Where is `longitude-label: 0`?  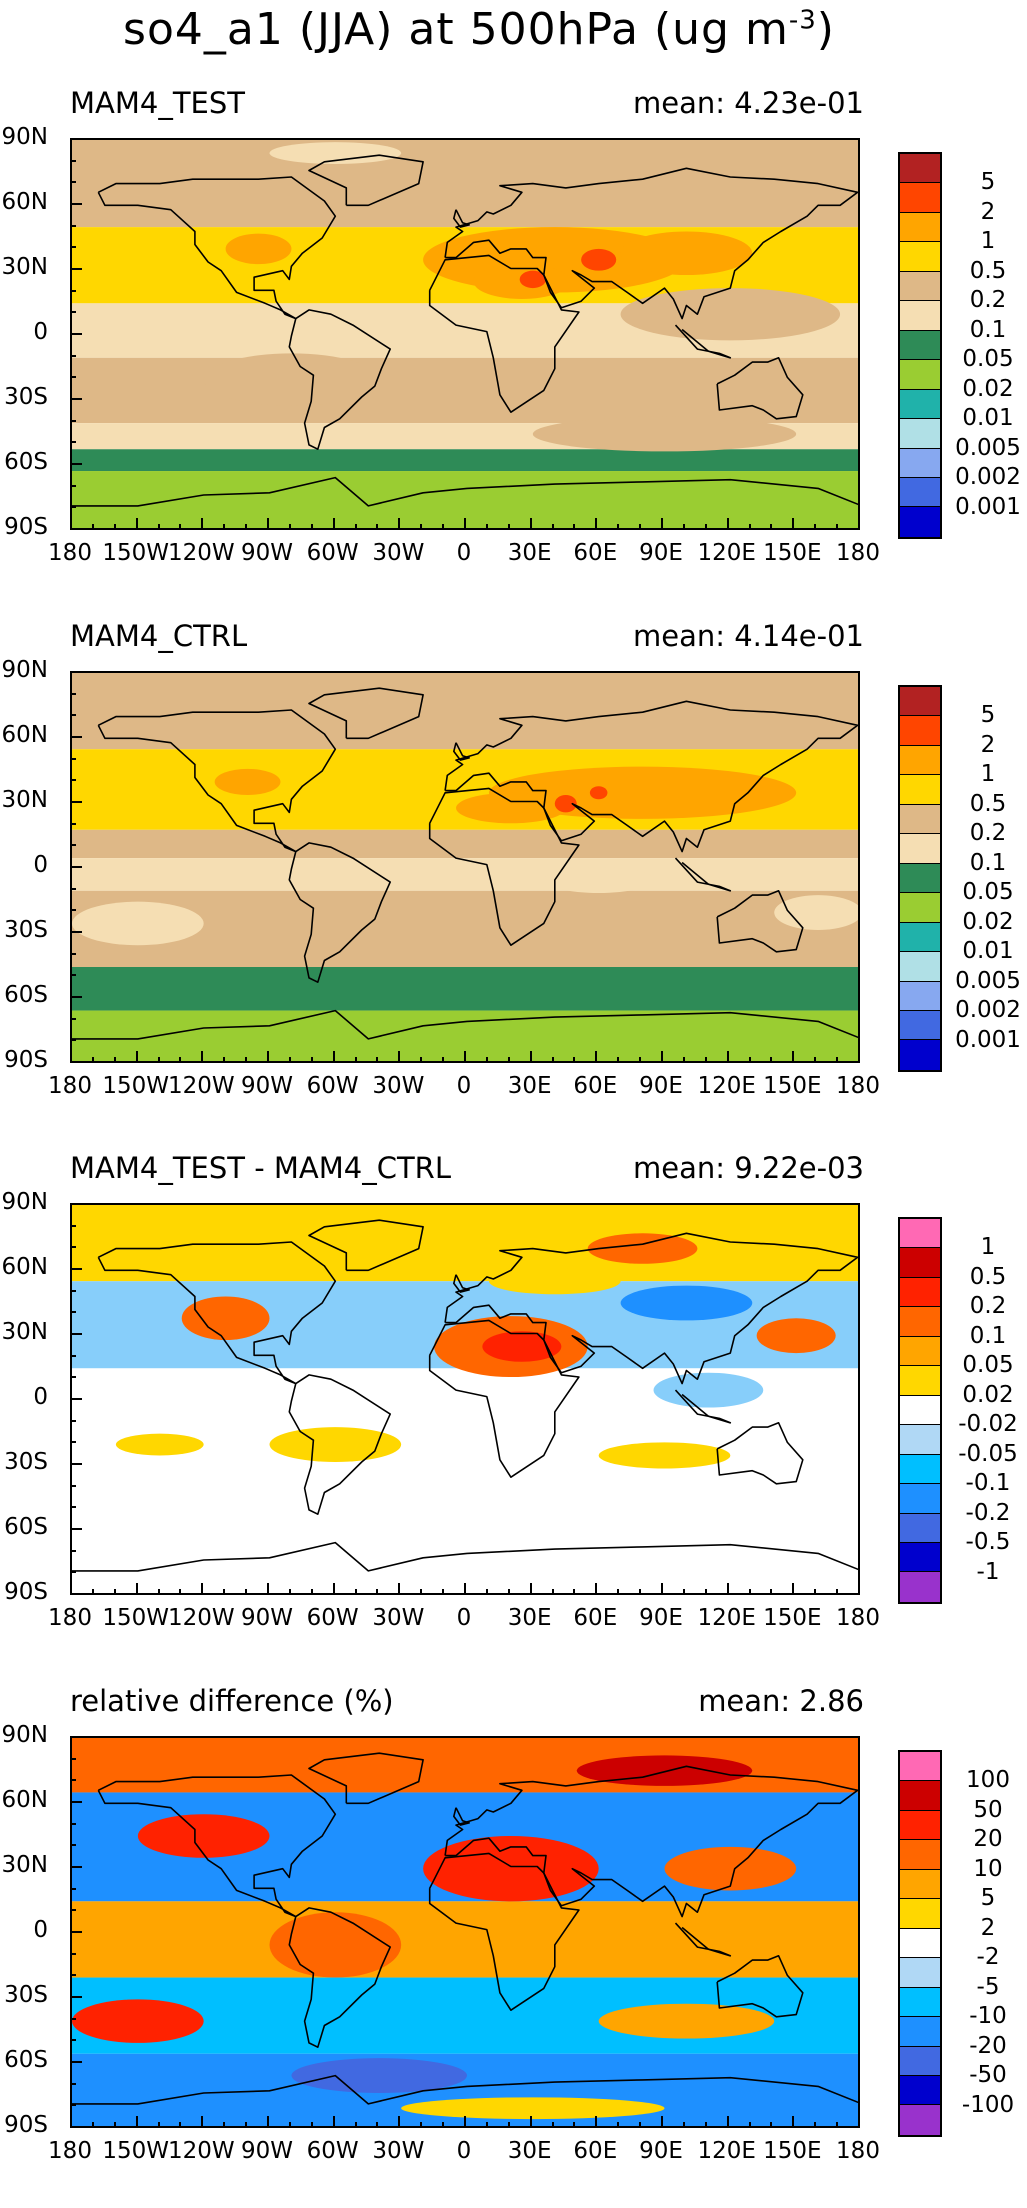 longitude-label: 0 is located at coordinates (464, 1618).